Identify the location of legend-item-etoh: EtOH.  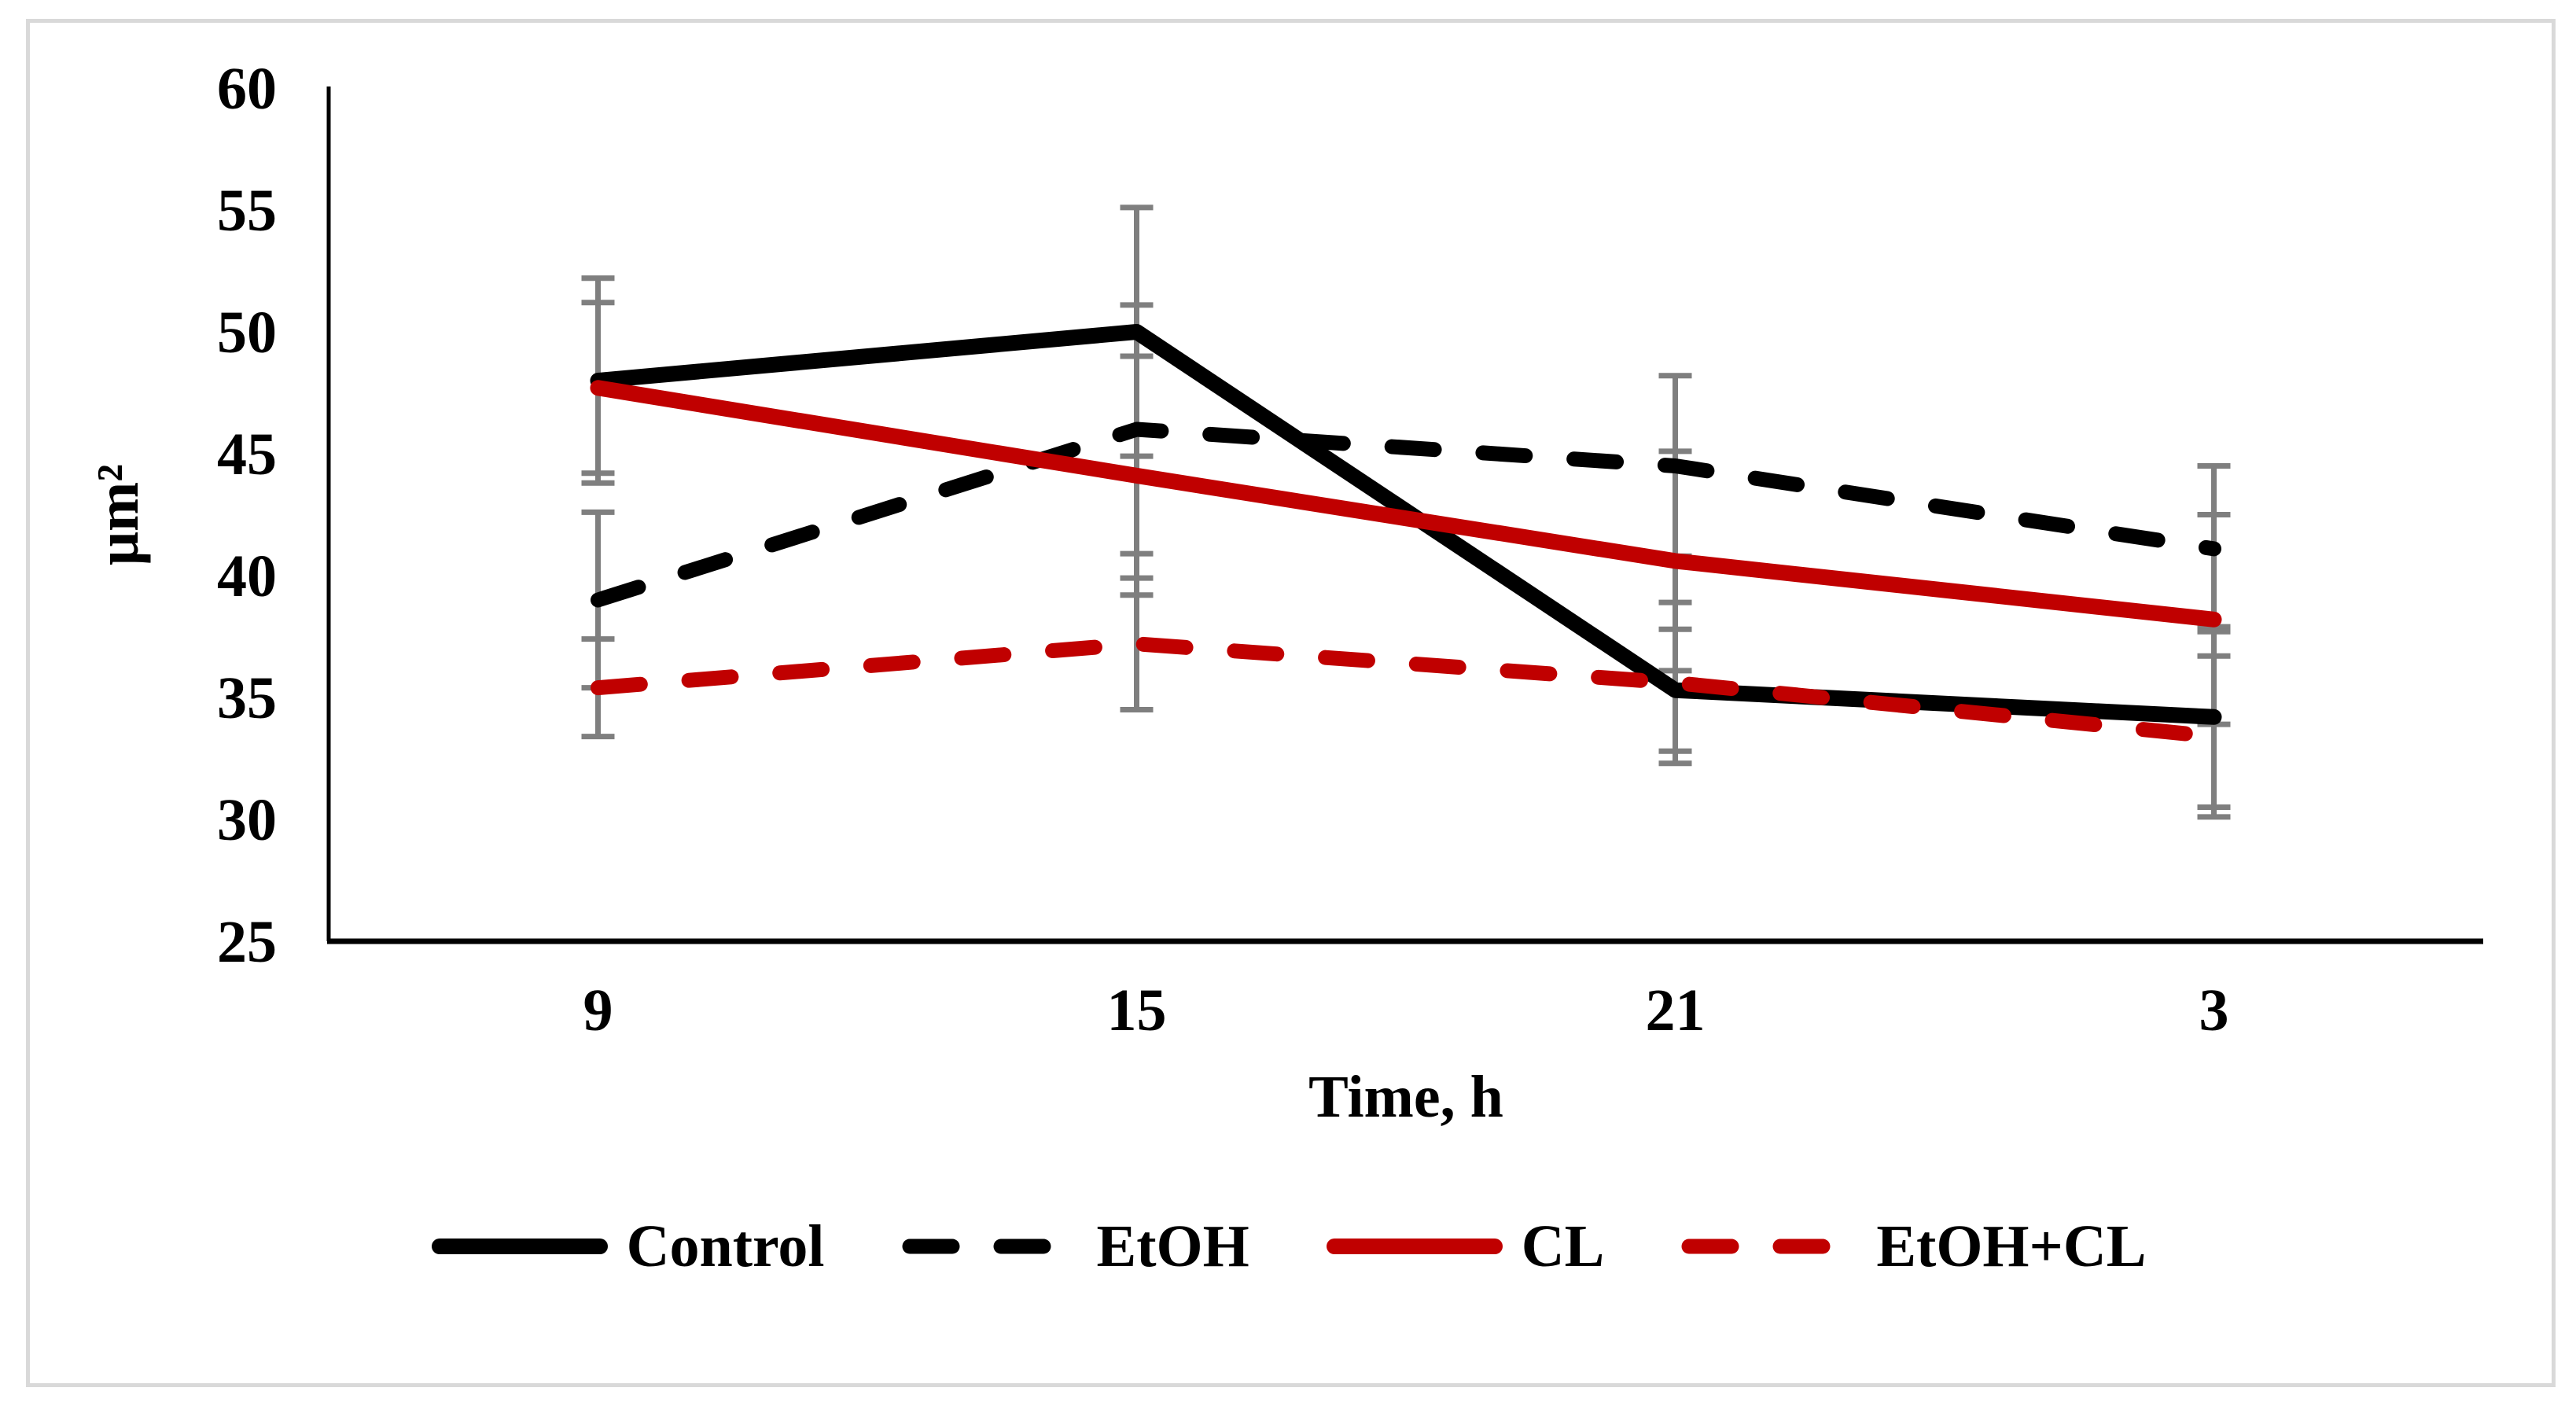
(1074, 1246).